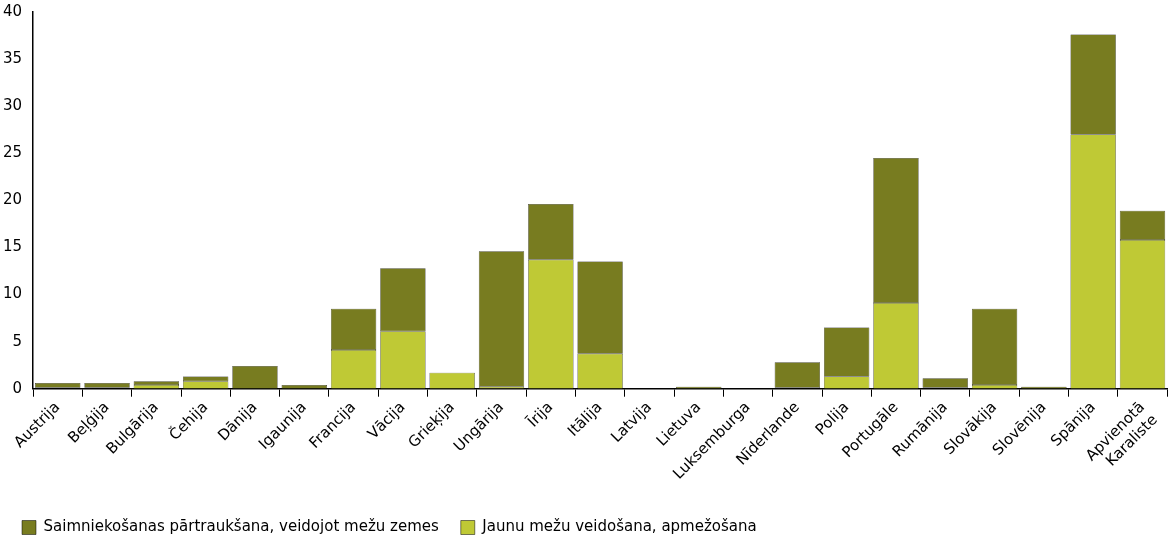 The width and height of the screenshot is (1170, 545). Describe the element at coordinates (12, 10) in the screenshot. I see `y-tick-label: 40` at that location.